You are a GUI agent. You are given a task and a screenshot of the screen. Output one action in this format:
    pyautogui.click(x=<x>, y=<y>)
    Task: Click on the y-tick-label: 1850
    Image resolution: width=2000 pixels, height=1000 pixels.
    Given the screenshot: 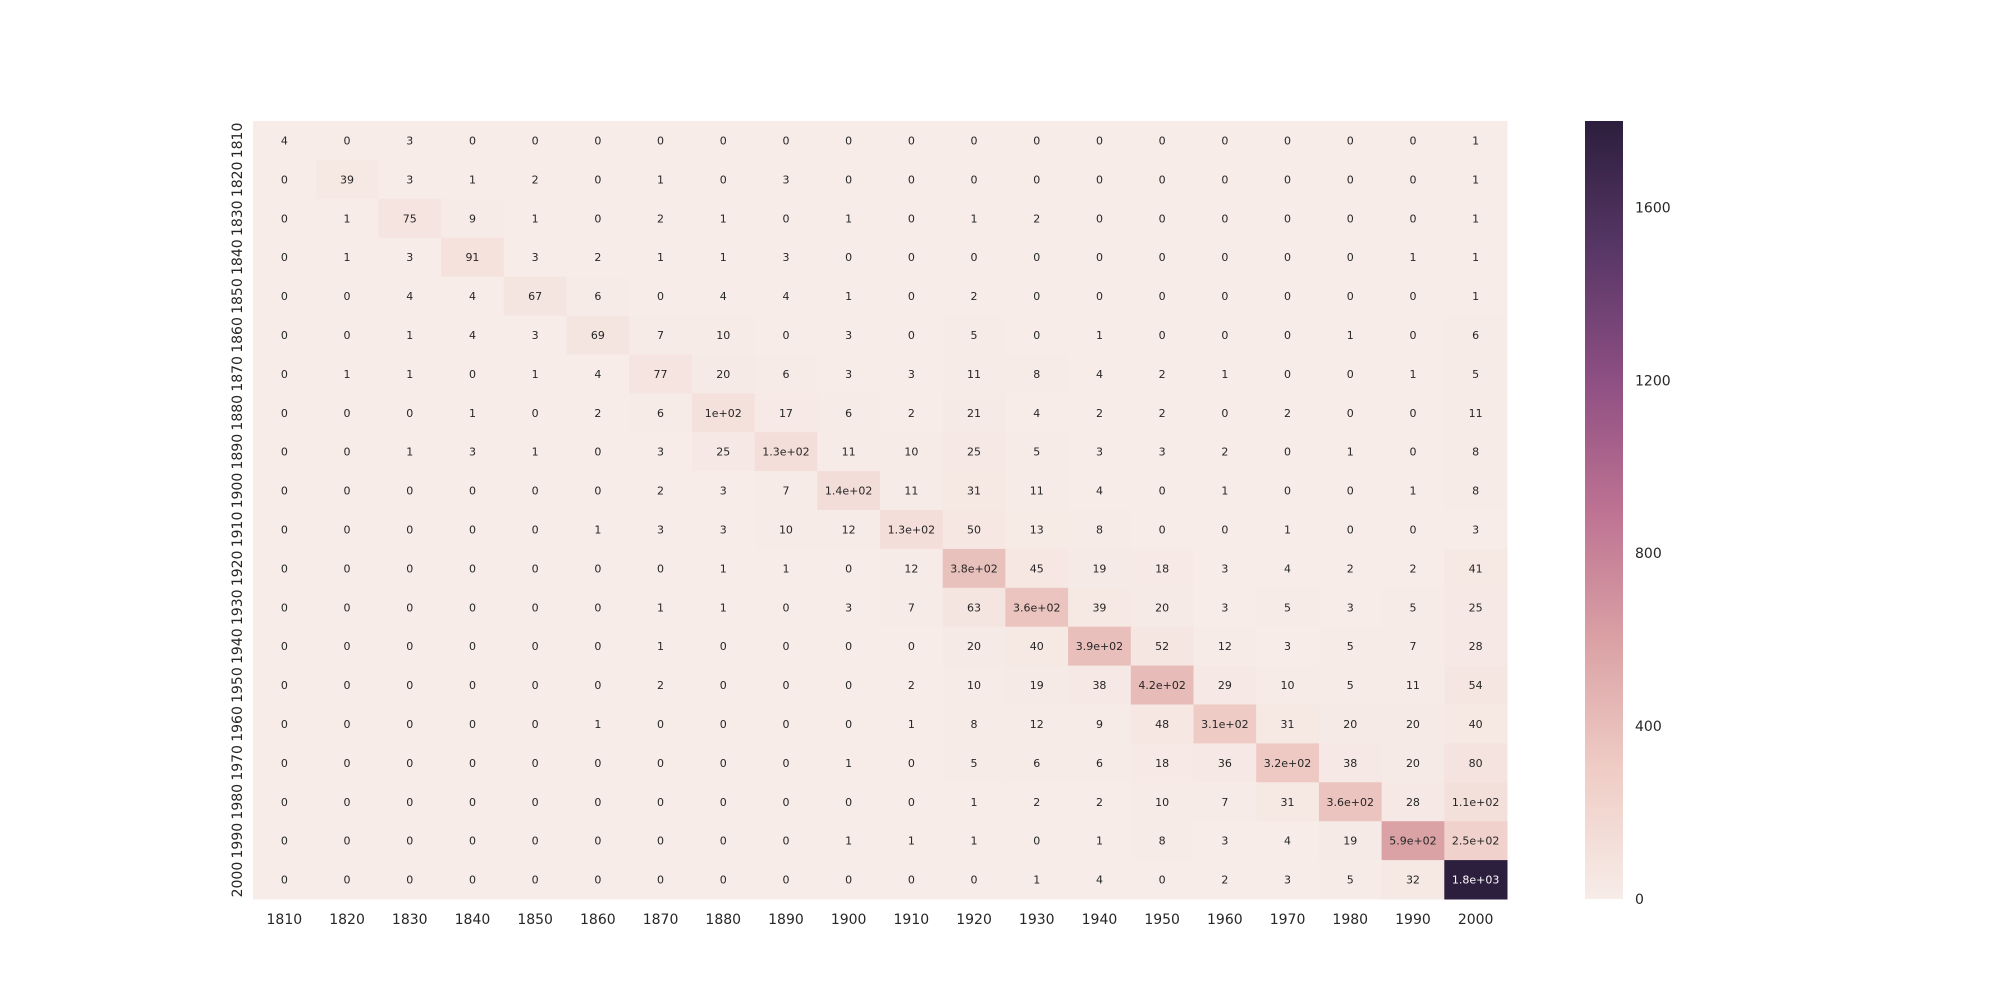 What is the action you would take?
    pyautogui.click(x=238, y=296)
    